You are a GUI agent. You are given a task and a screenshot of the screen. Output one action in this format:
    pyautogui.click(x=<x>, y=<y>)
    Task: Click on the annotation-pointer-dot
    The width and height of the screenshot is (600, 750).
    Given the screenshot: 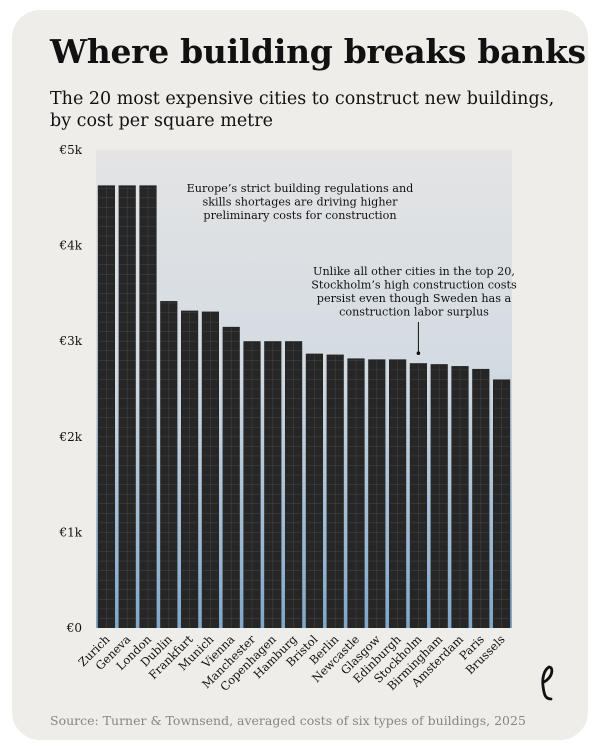 What is the action you would take?
    pyautogui.click(x=418, y=353)
    